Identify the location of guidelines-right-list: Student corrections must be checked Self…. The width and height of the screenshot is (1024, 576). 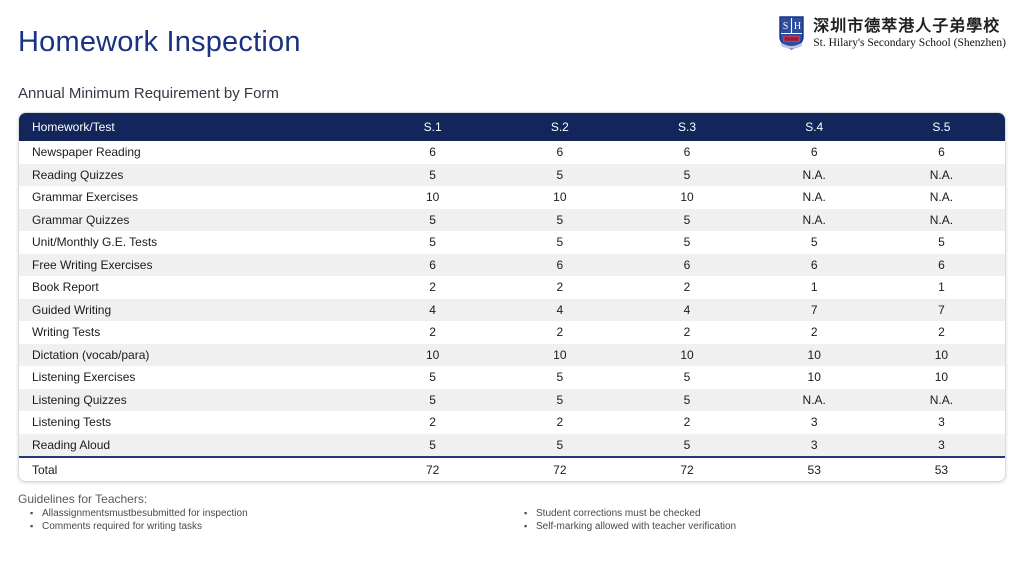
(759, 520).